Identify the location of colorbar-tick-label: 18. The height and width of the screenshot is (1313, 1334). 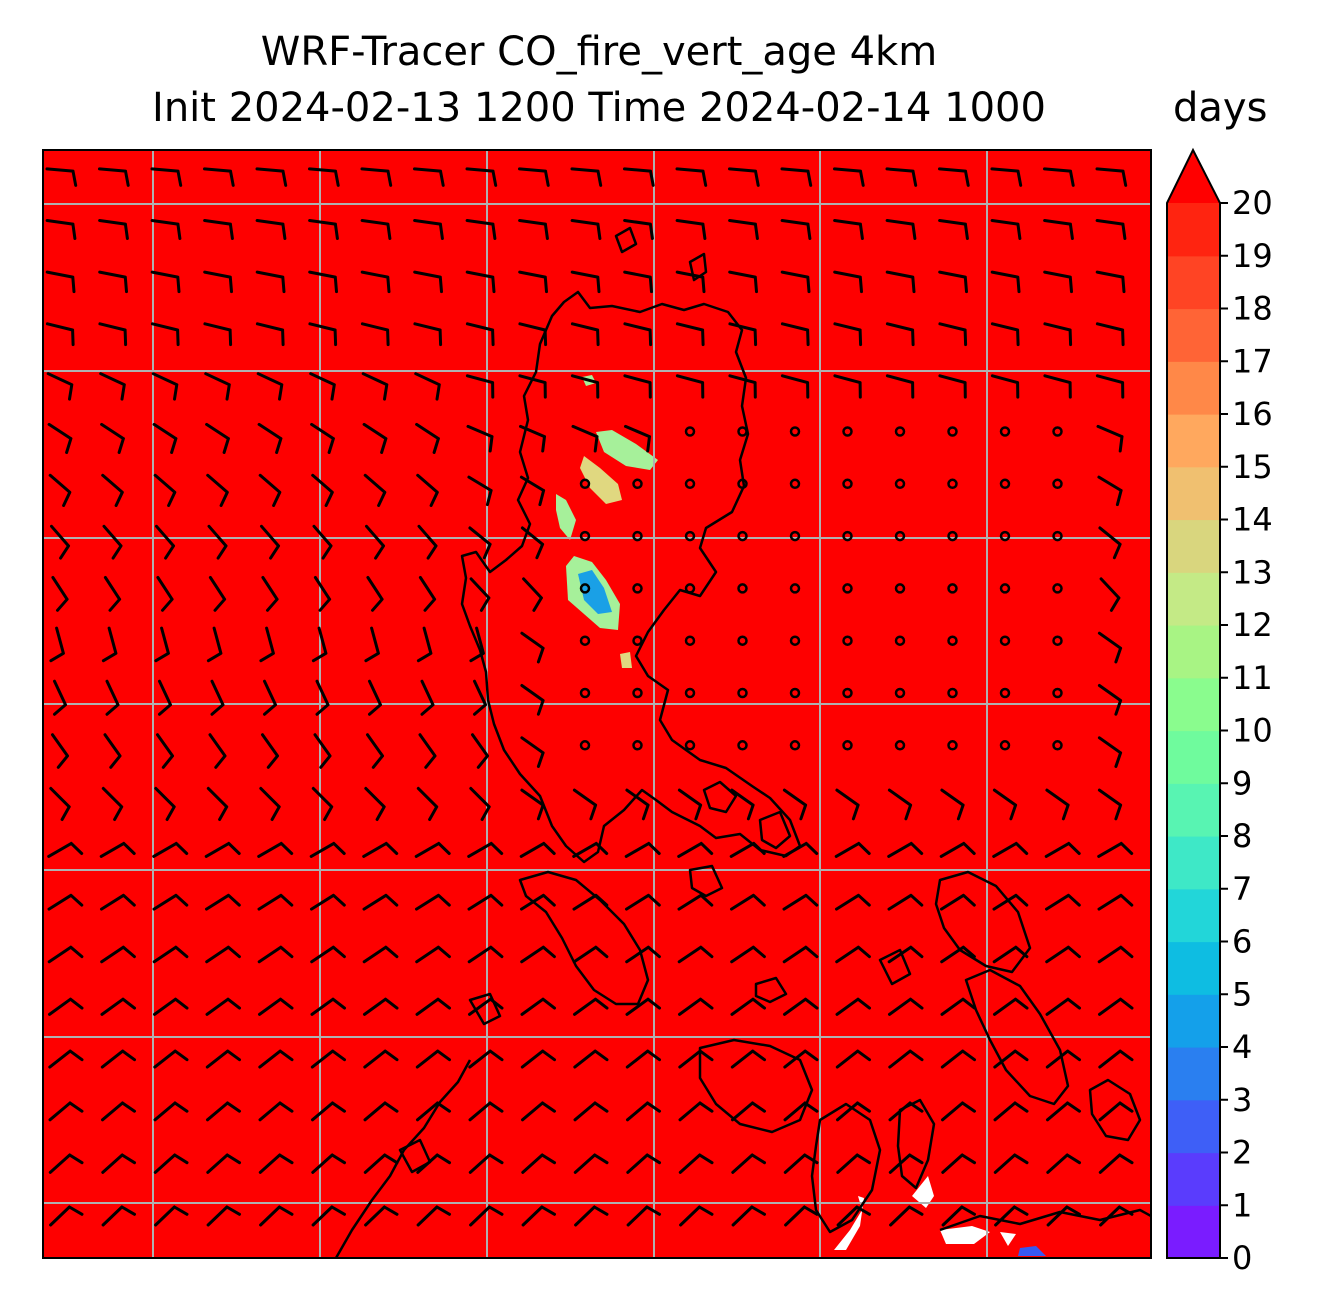
(1252, 309).